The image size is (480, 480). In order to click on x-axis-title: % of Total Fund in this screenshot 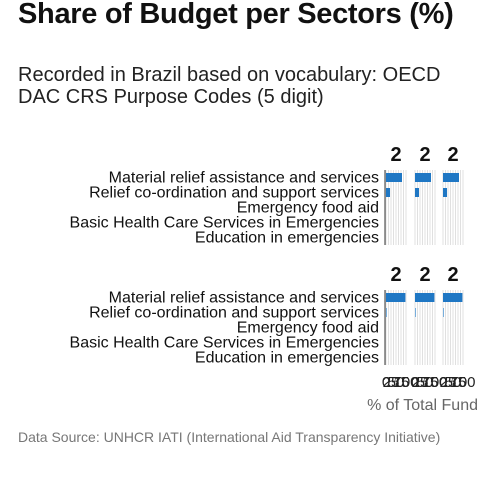, I will do `click(422, 405)`.